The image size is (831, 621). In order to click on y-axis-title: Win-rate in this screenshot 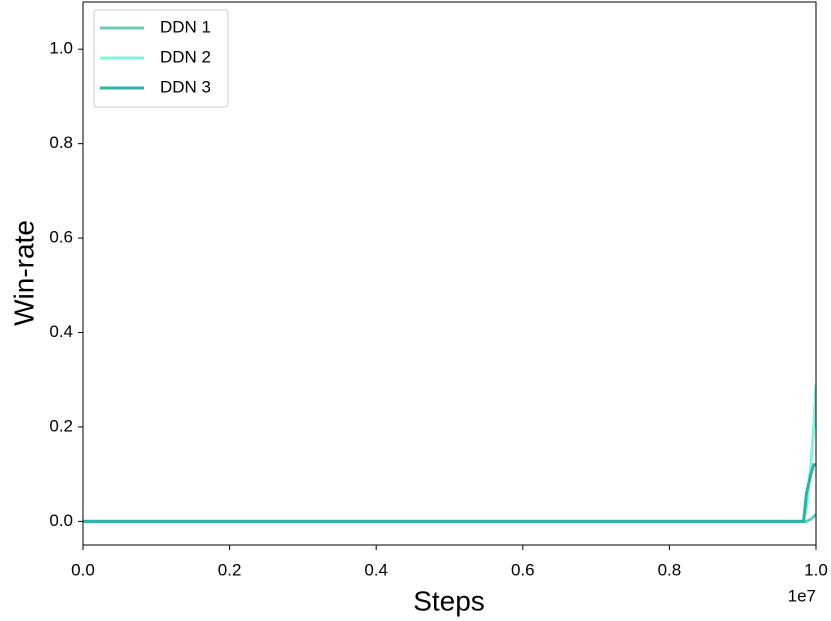, I will do `click(23, 273)`.